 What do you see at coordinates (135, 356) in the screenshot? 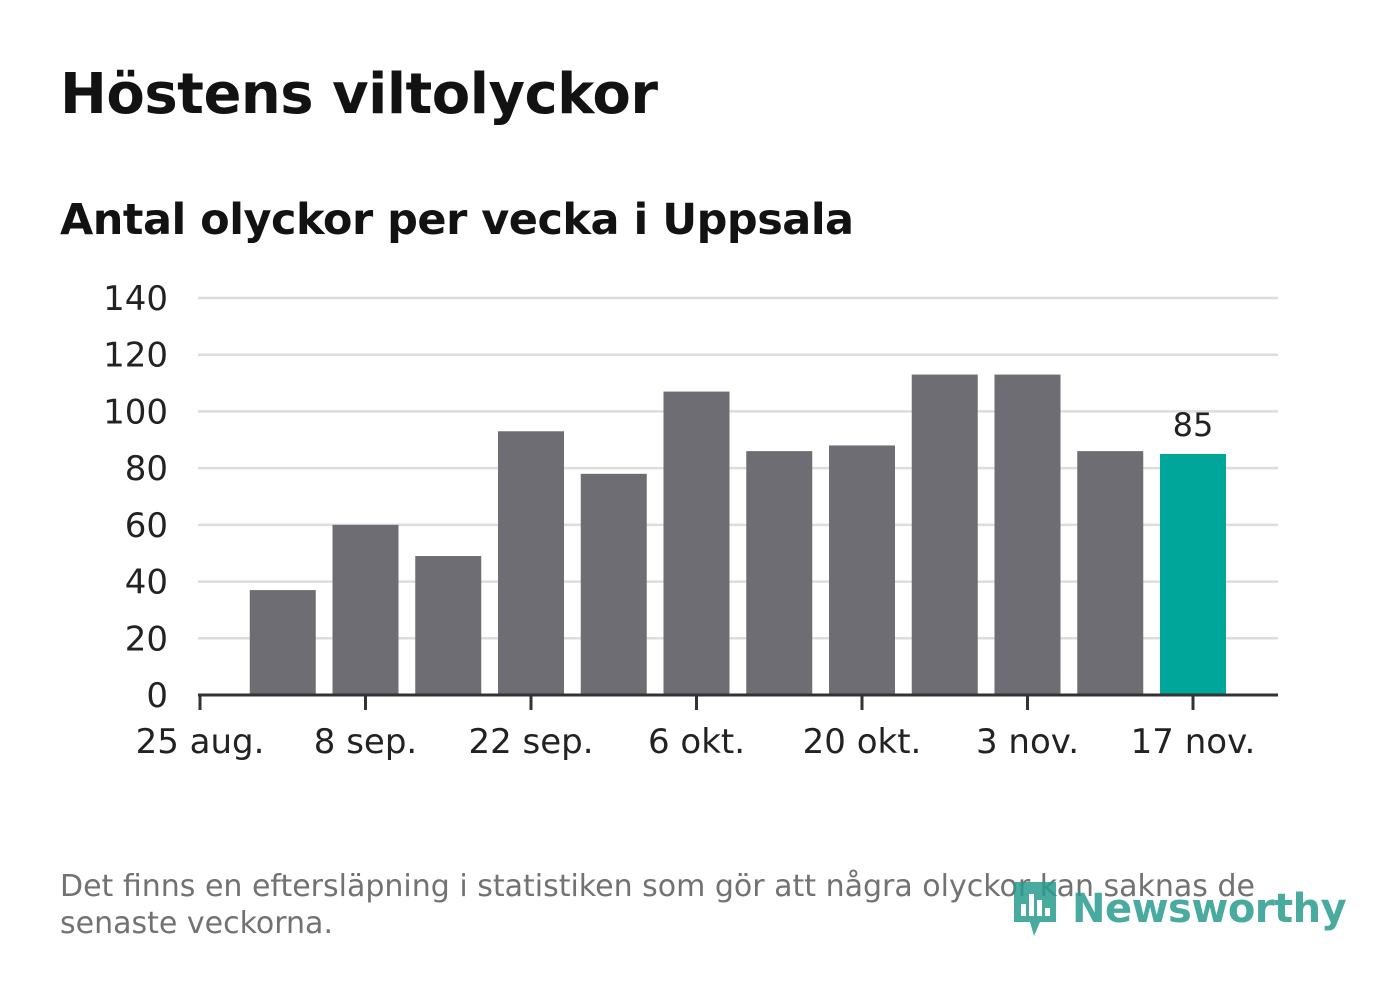
I see `y-tick-label: 120` at bounding box center [135, 356].